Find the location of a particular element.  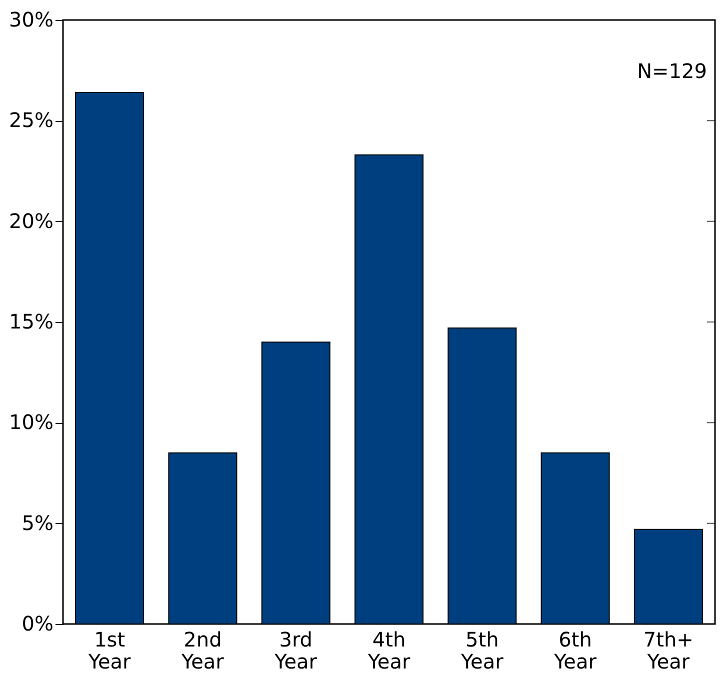

y-tick-label: 10% is located at coordinates (31, 422).